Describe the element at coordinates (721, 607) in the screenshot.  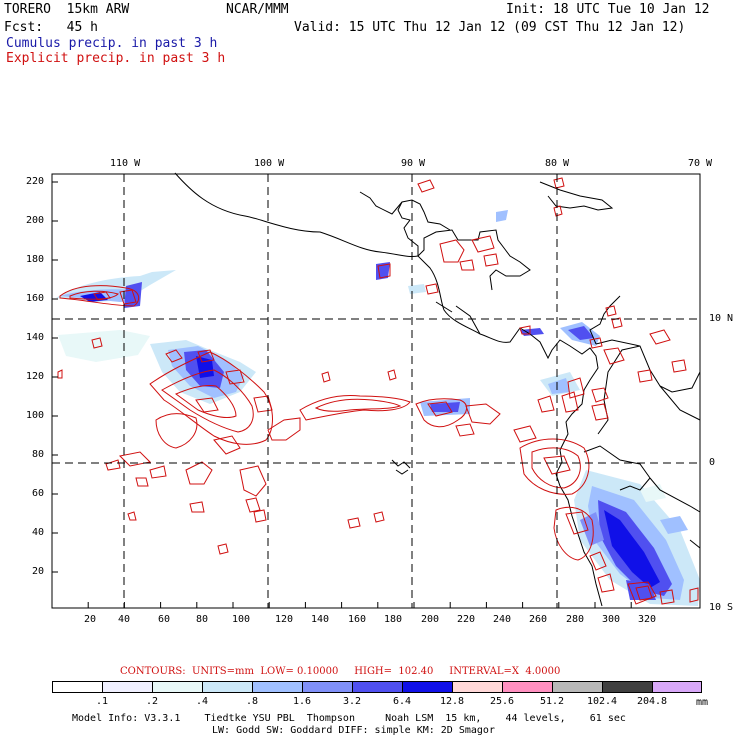
I see `lat-label-10s: 10 S` at that location.